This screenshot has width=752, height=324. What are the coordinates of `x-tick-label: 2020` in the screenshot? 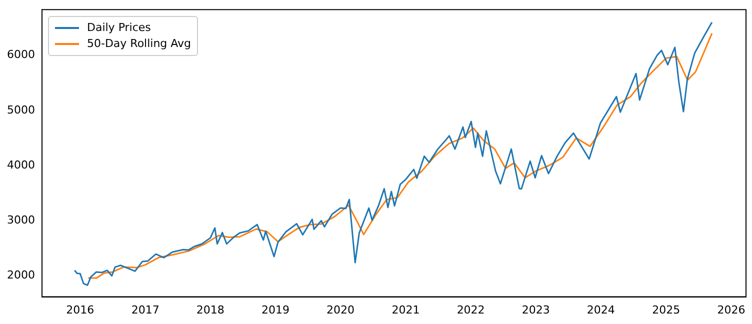 It's located at (340, 309).